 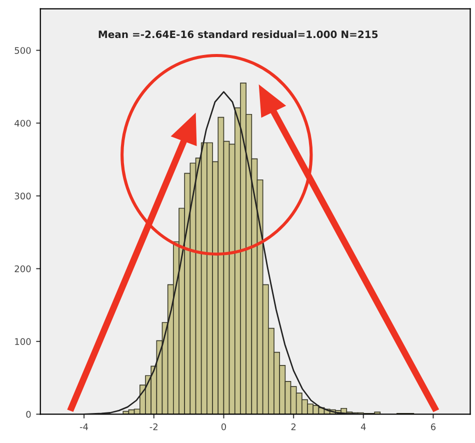 What do you see at coordinates (154, 426) in the screenshot?
I see `x-tick-label: -2` at bounding box center [154, 426].